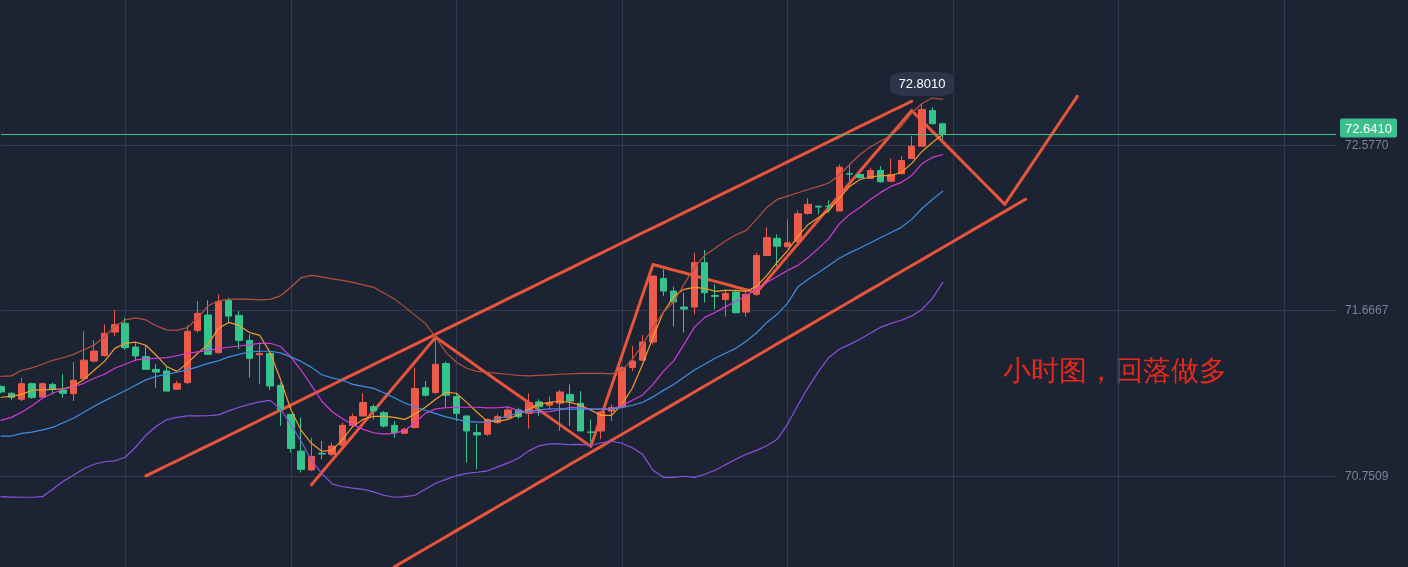 Image resolution: width=1408 pixels, height=567 pixels. I want to click on y-tick-label: 70.7509, so click(1367, 476).